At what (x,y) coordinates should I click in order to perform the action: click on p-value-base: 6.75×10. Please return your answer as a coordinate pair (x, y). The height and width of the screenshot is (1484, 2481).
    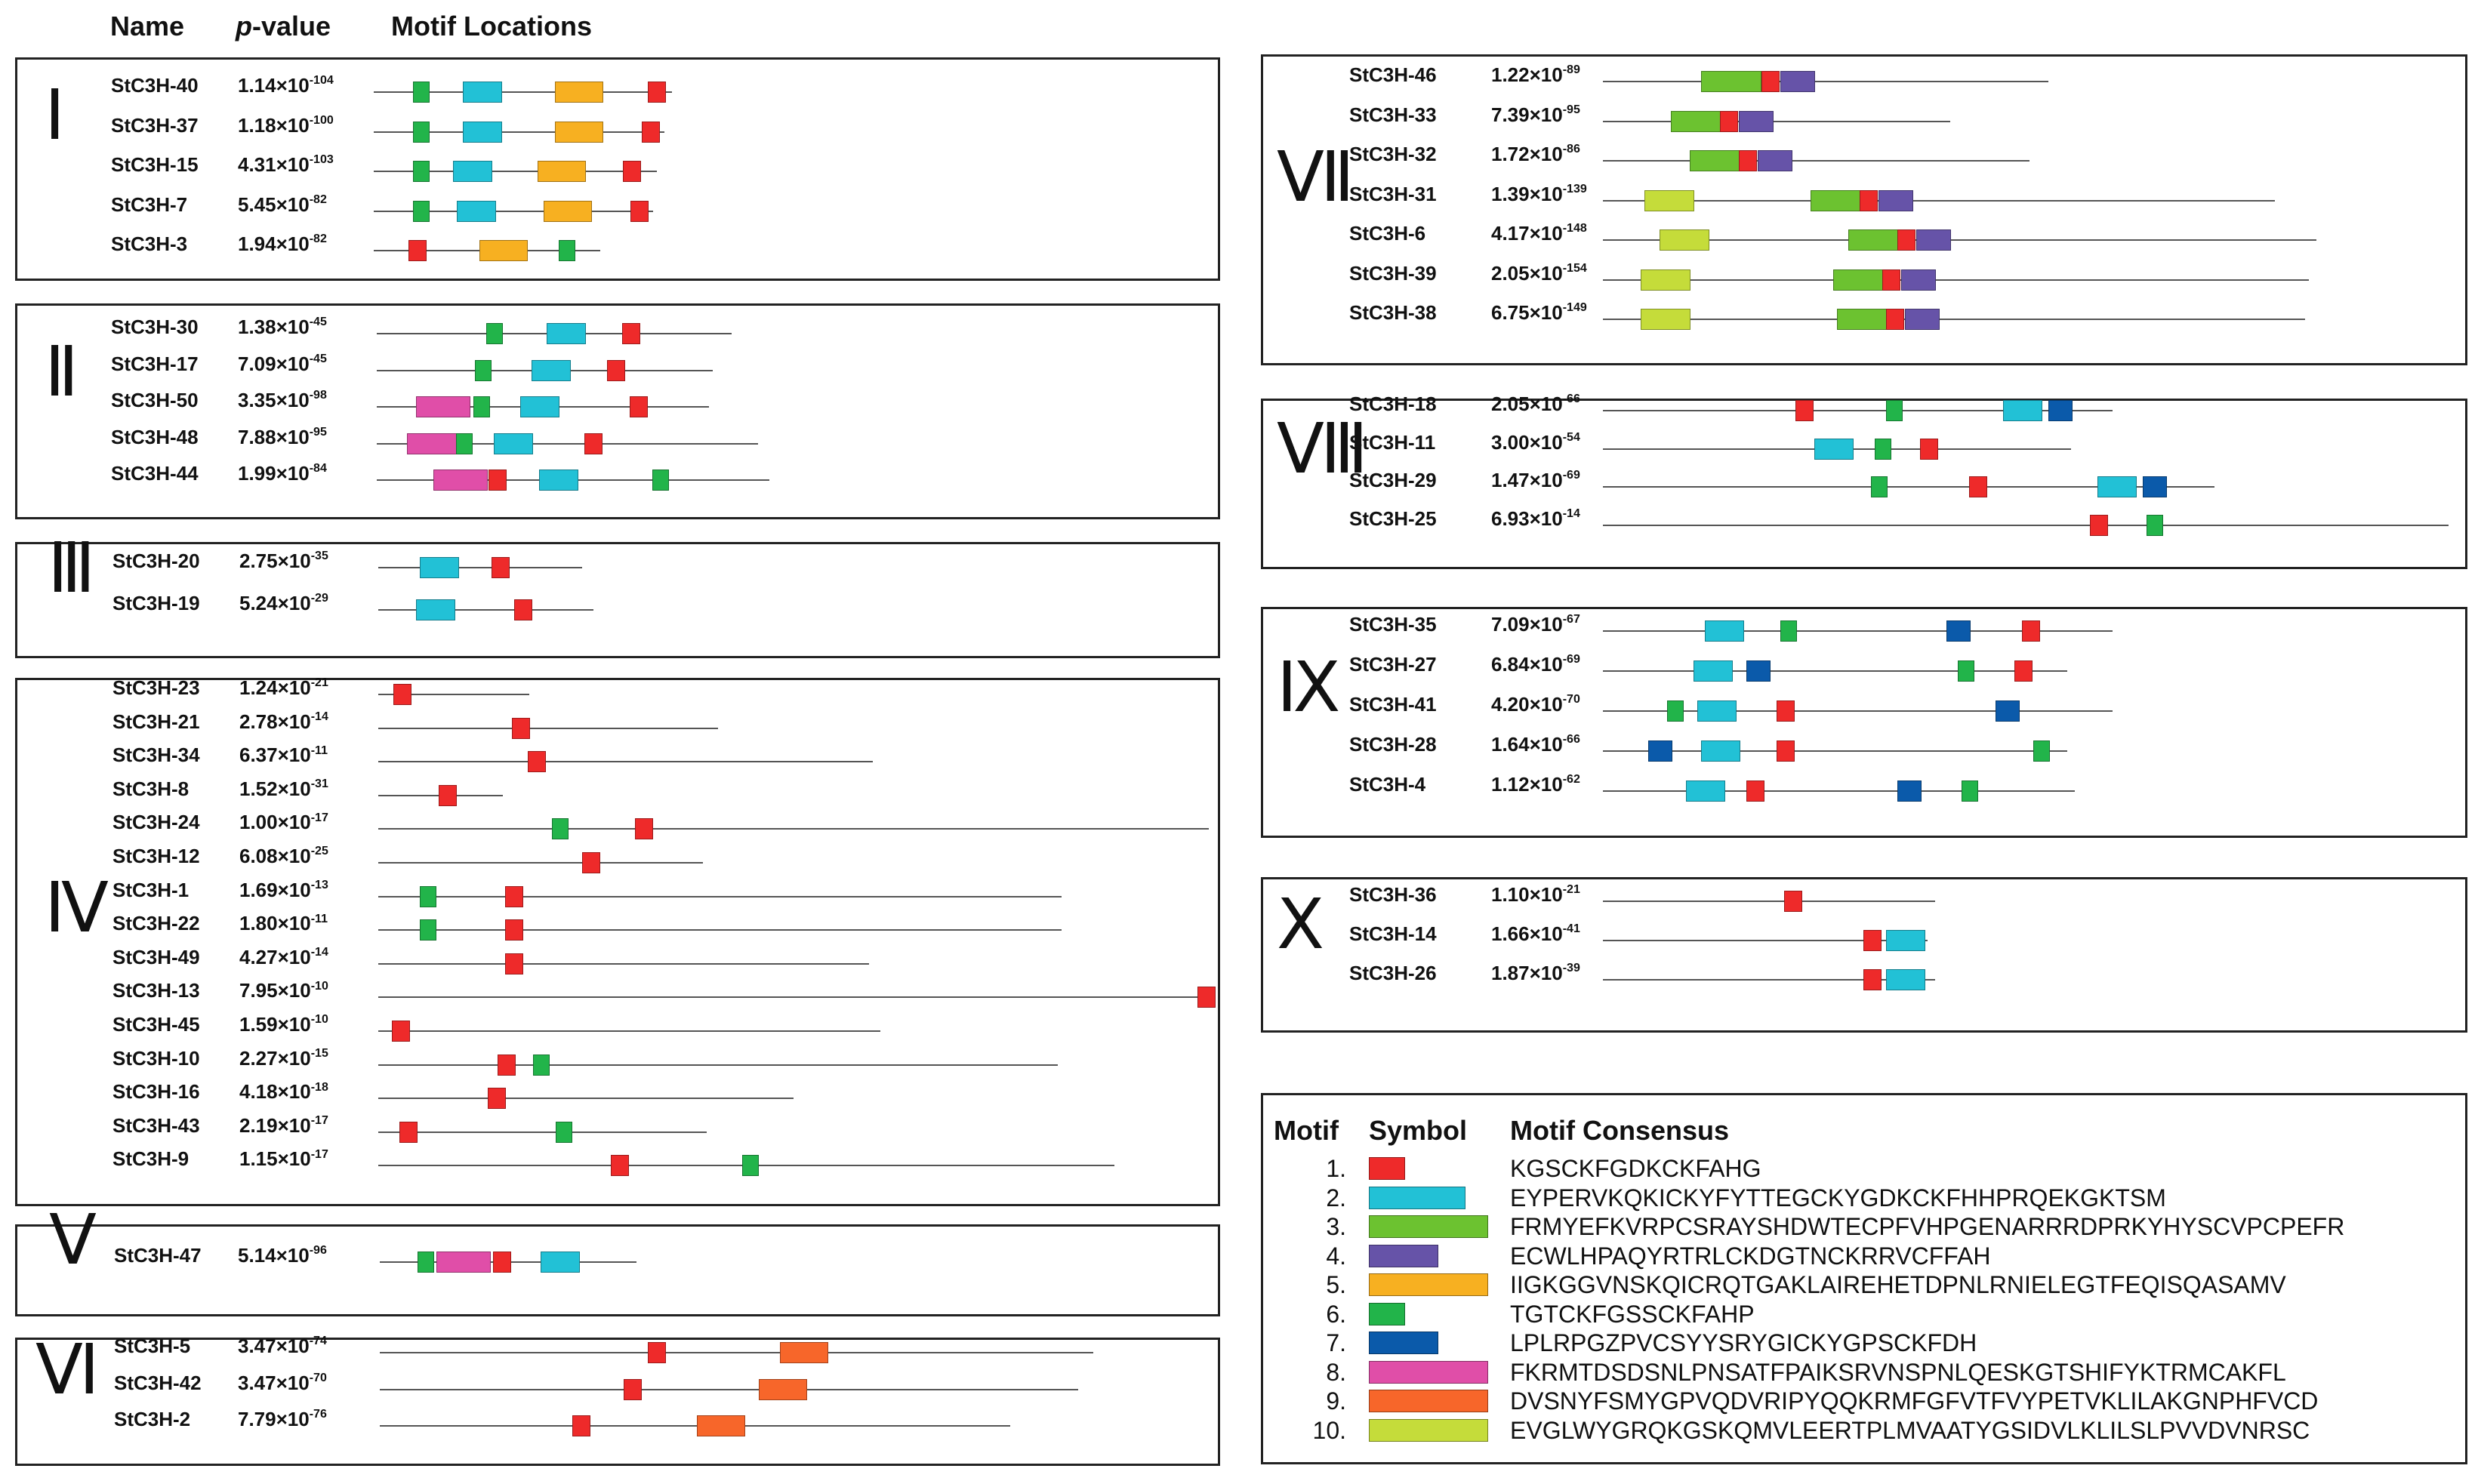
    Looking at the image, I should click on (1527, 312).